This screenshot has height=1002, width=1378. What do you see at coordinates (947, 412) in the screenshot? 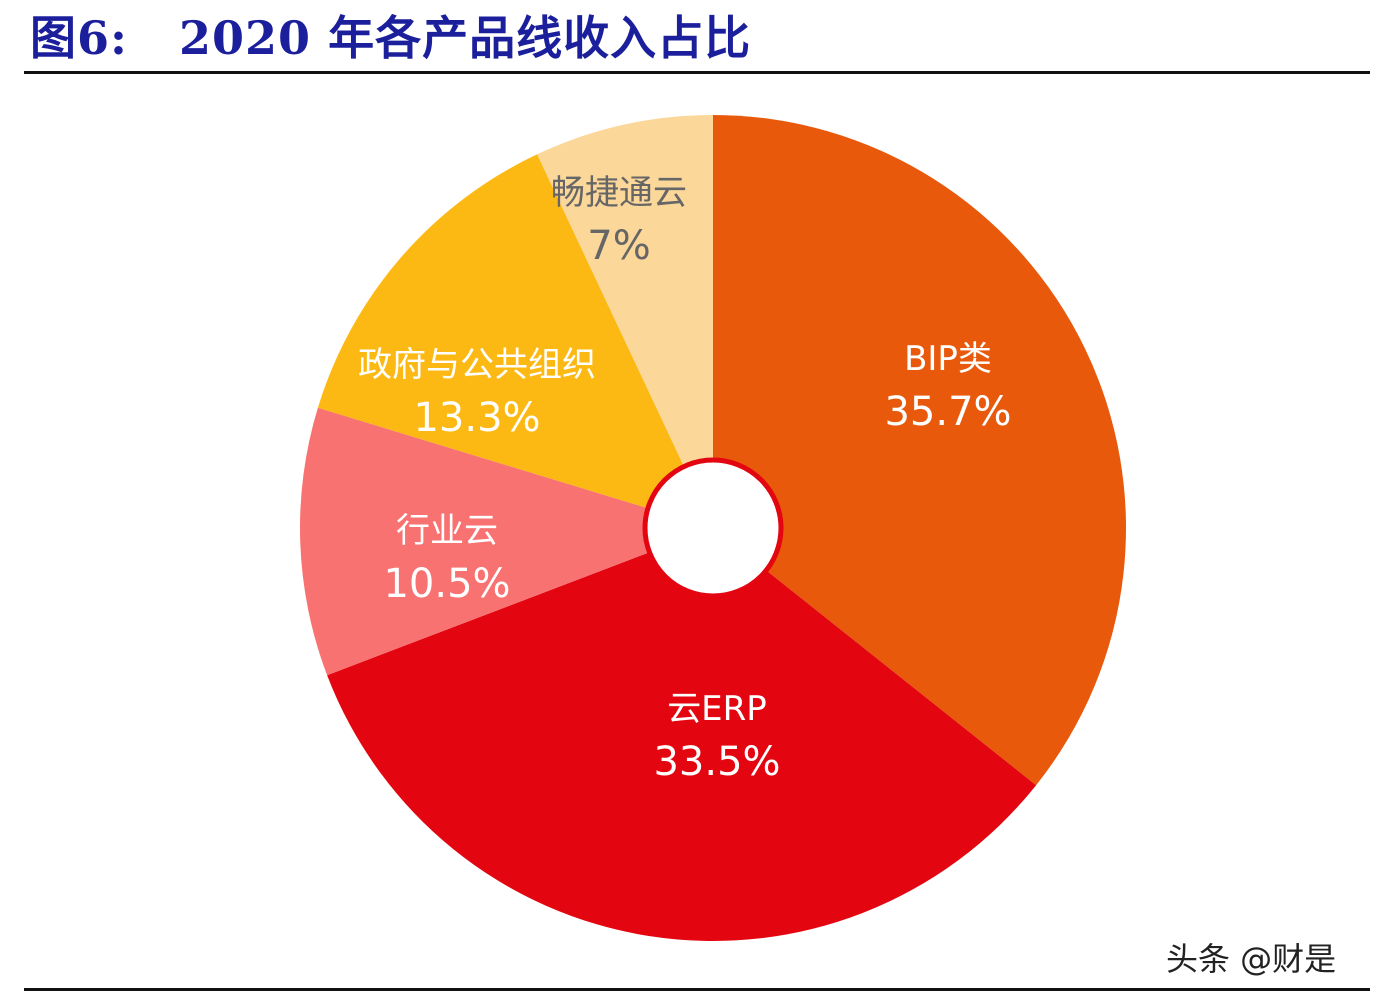
I see `slice-value-label: 35.7%` at bounding box center [947, 412].